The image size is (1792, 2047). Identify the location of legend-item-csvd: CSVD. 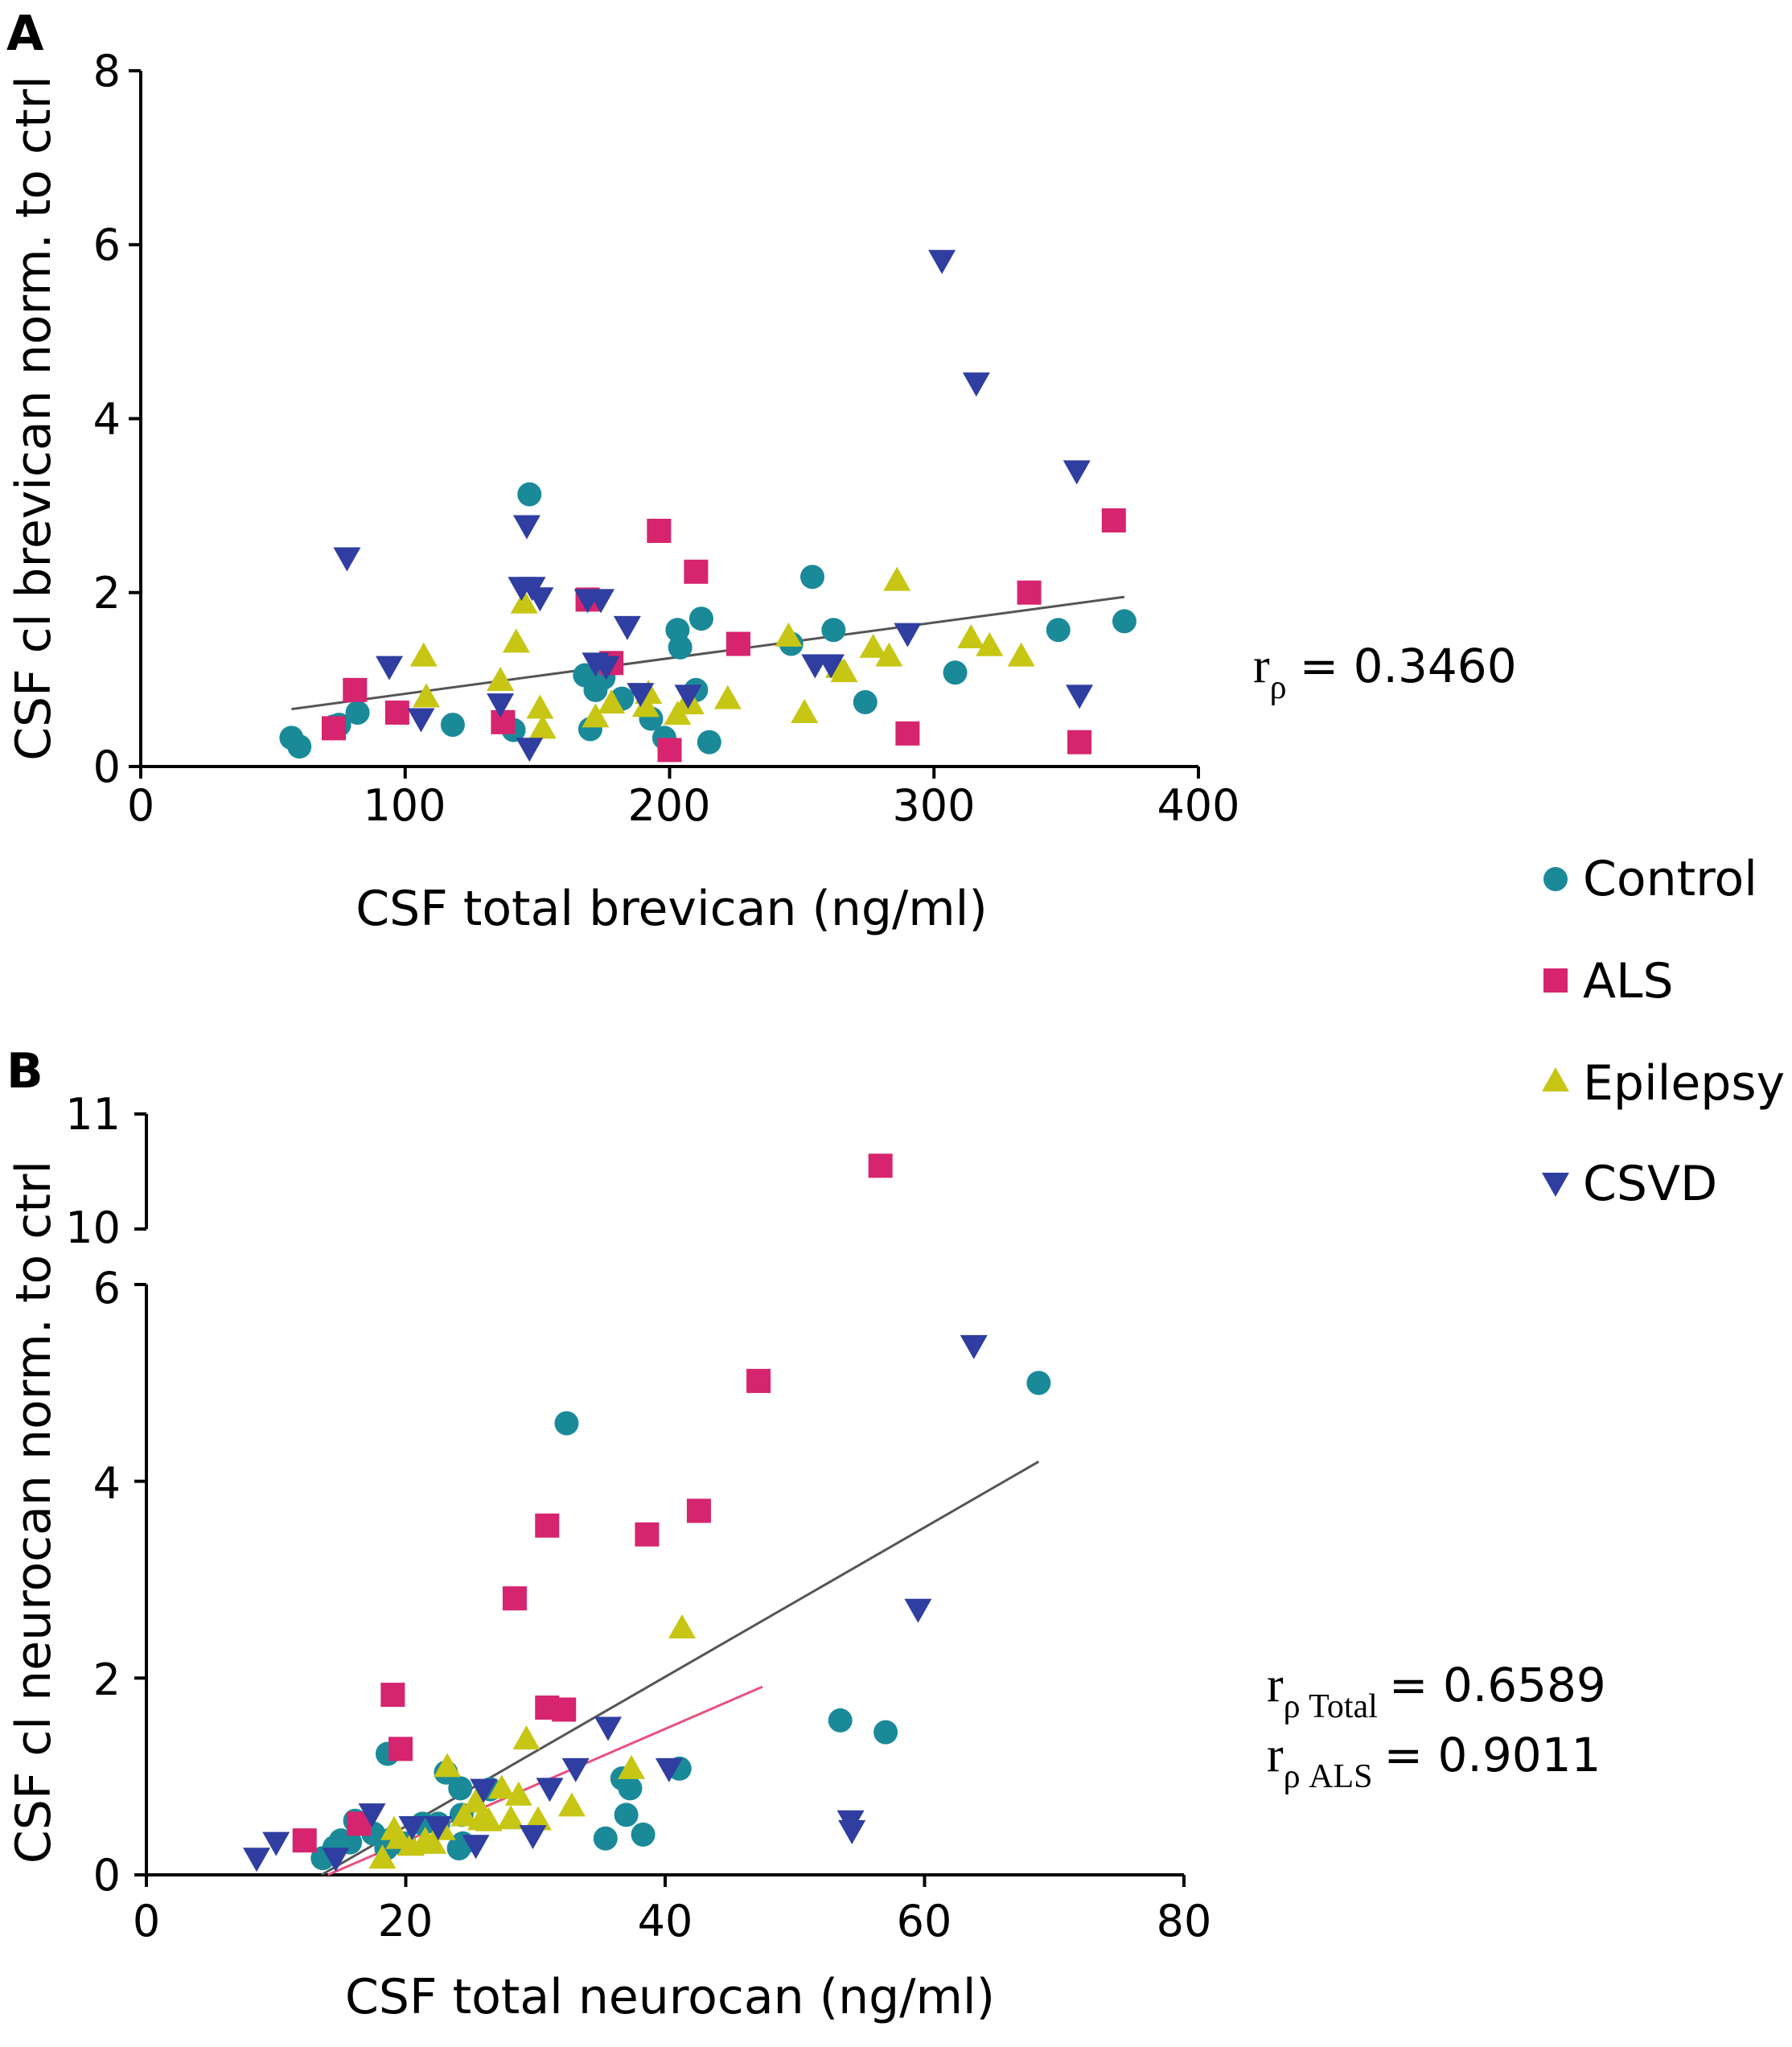
(1629, 1184).